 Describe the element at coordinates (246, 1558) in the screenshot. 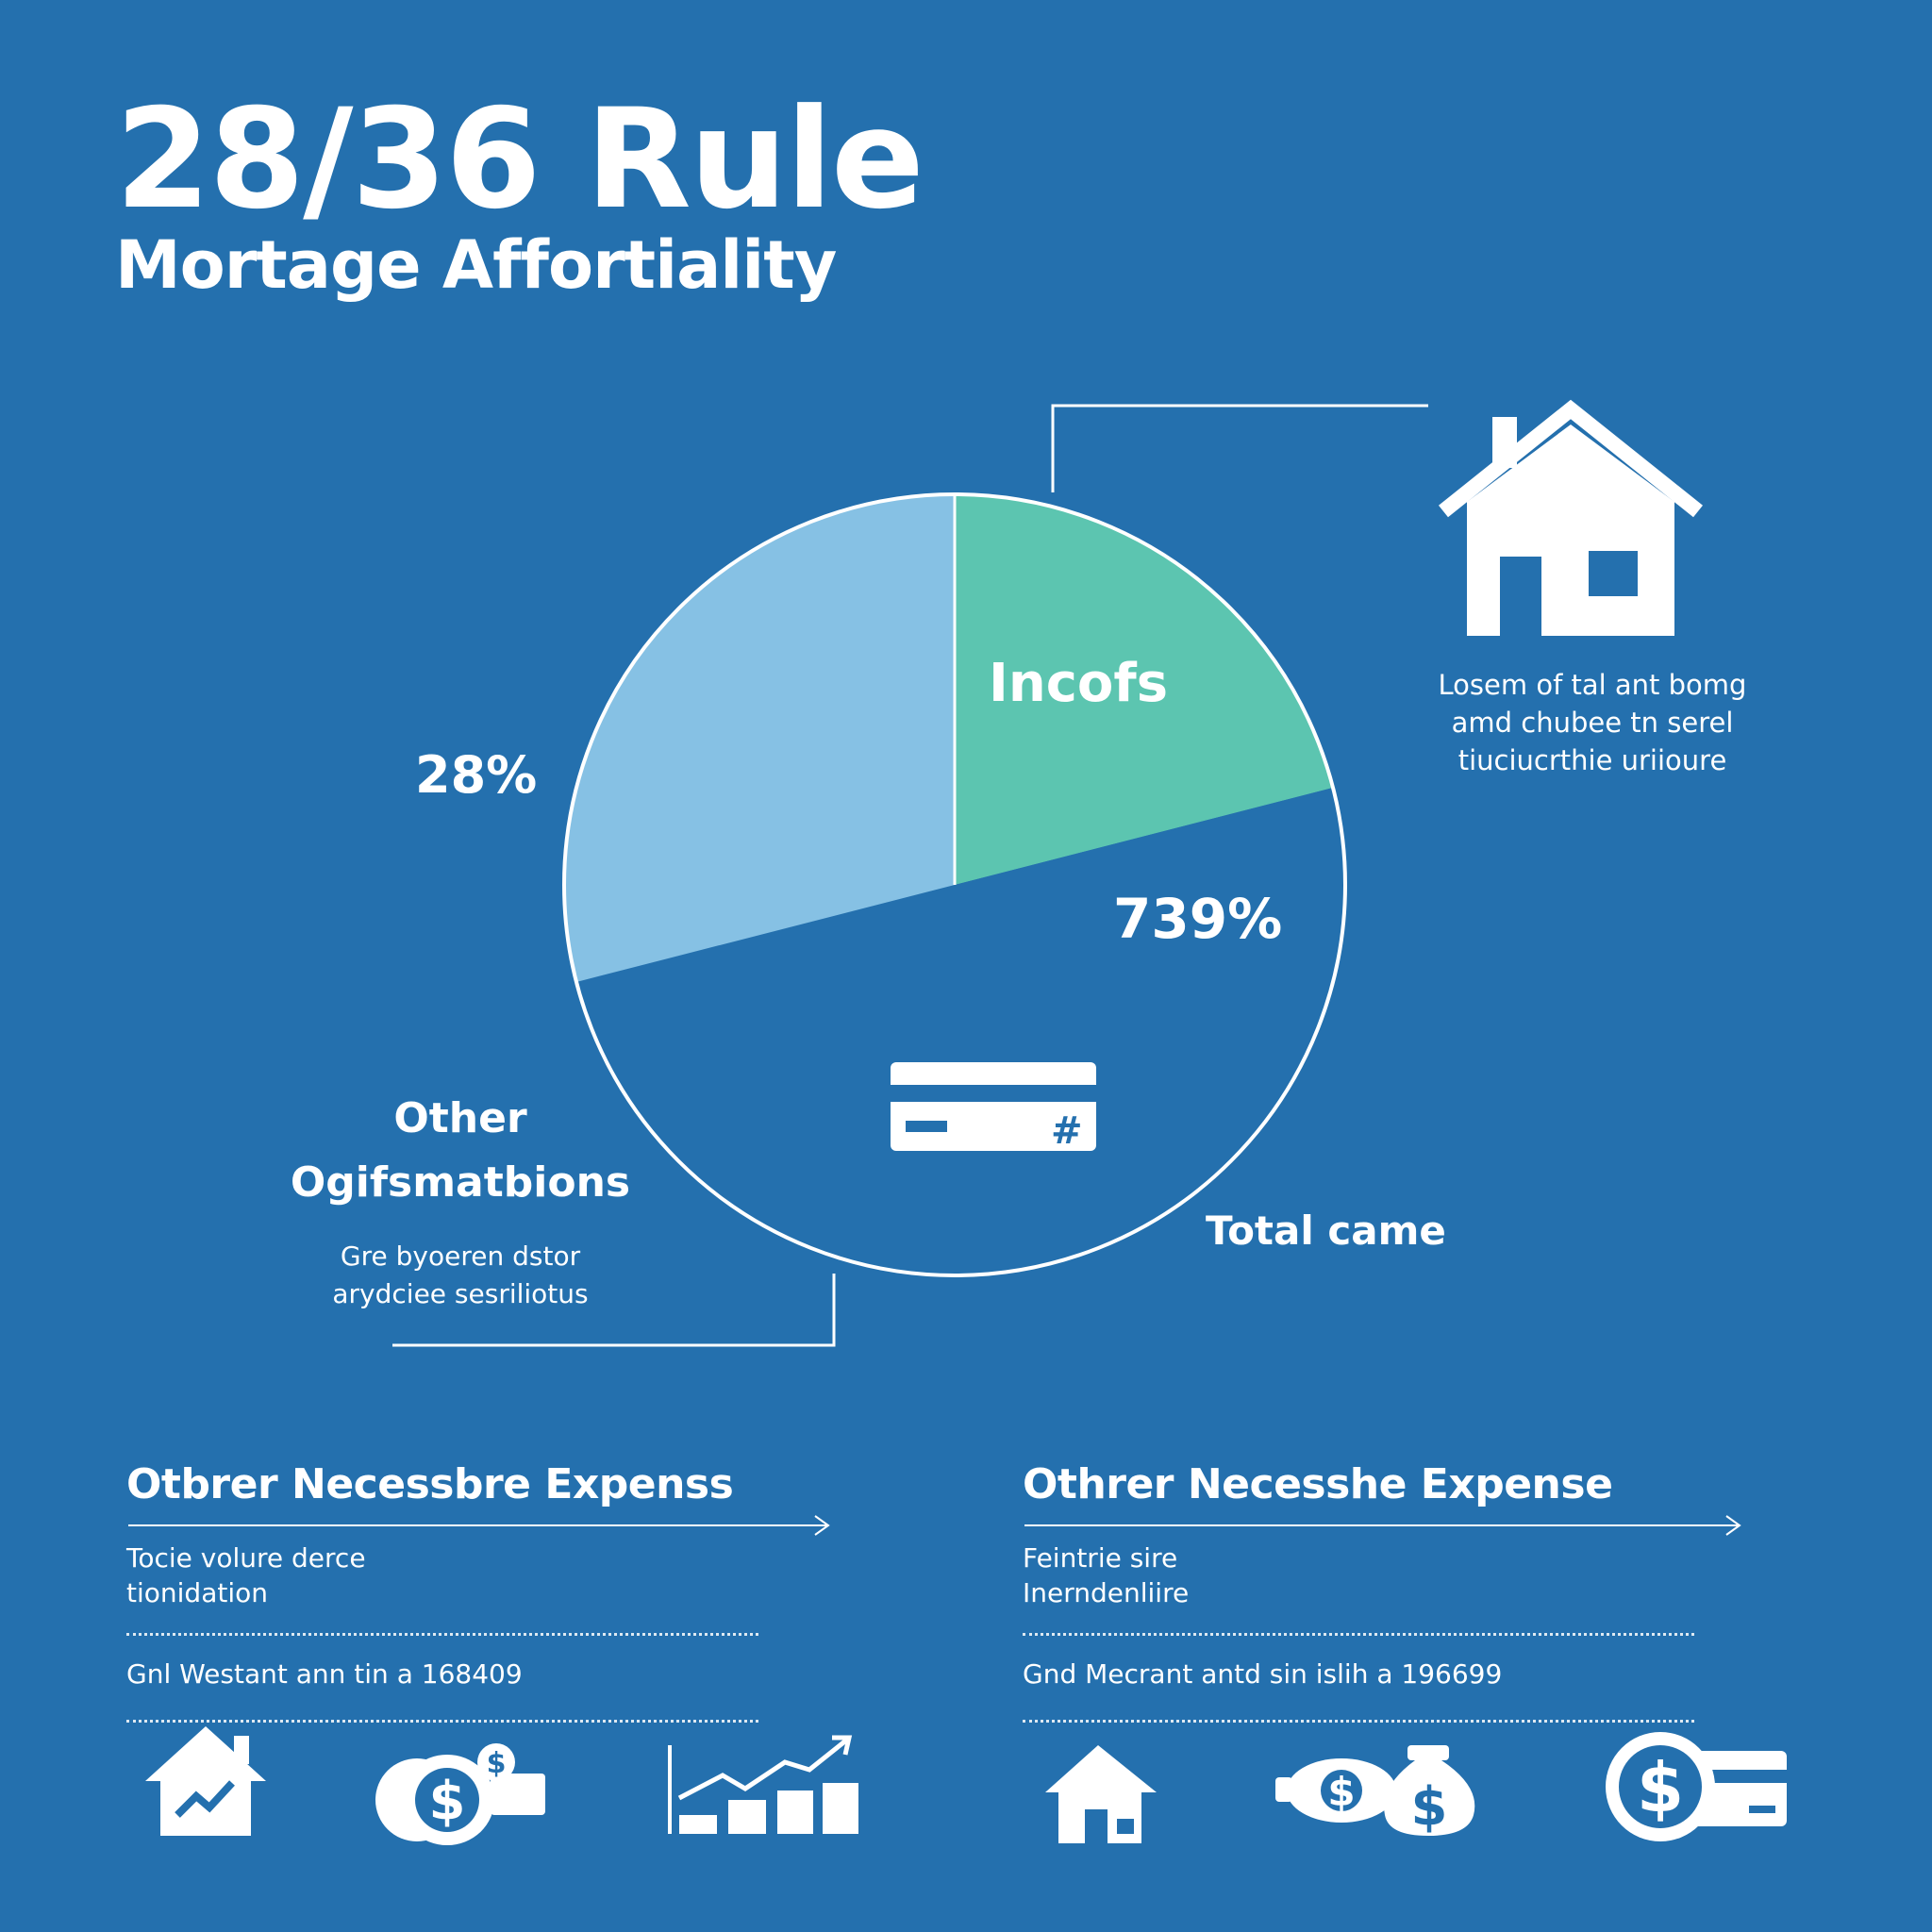

I see `section-1-line: Tocie volure derce` at that location.